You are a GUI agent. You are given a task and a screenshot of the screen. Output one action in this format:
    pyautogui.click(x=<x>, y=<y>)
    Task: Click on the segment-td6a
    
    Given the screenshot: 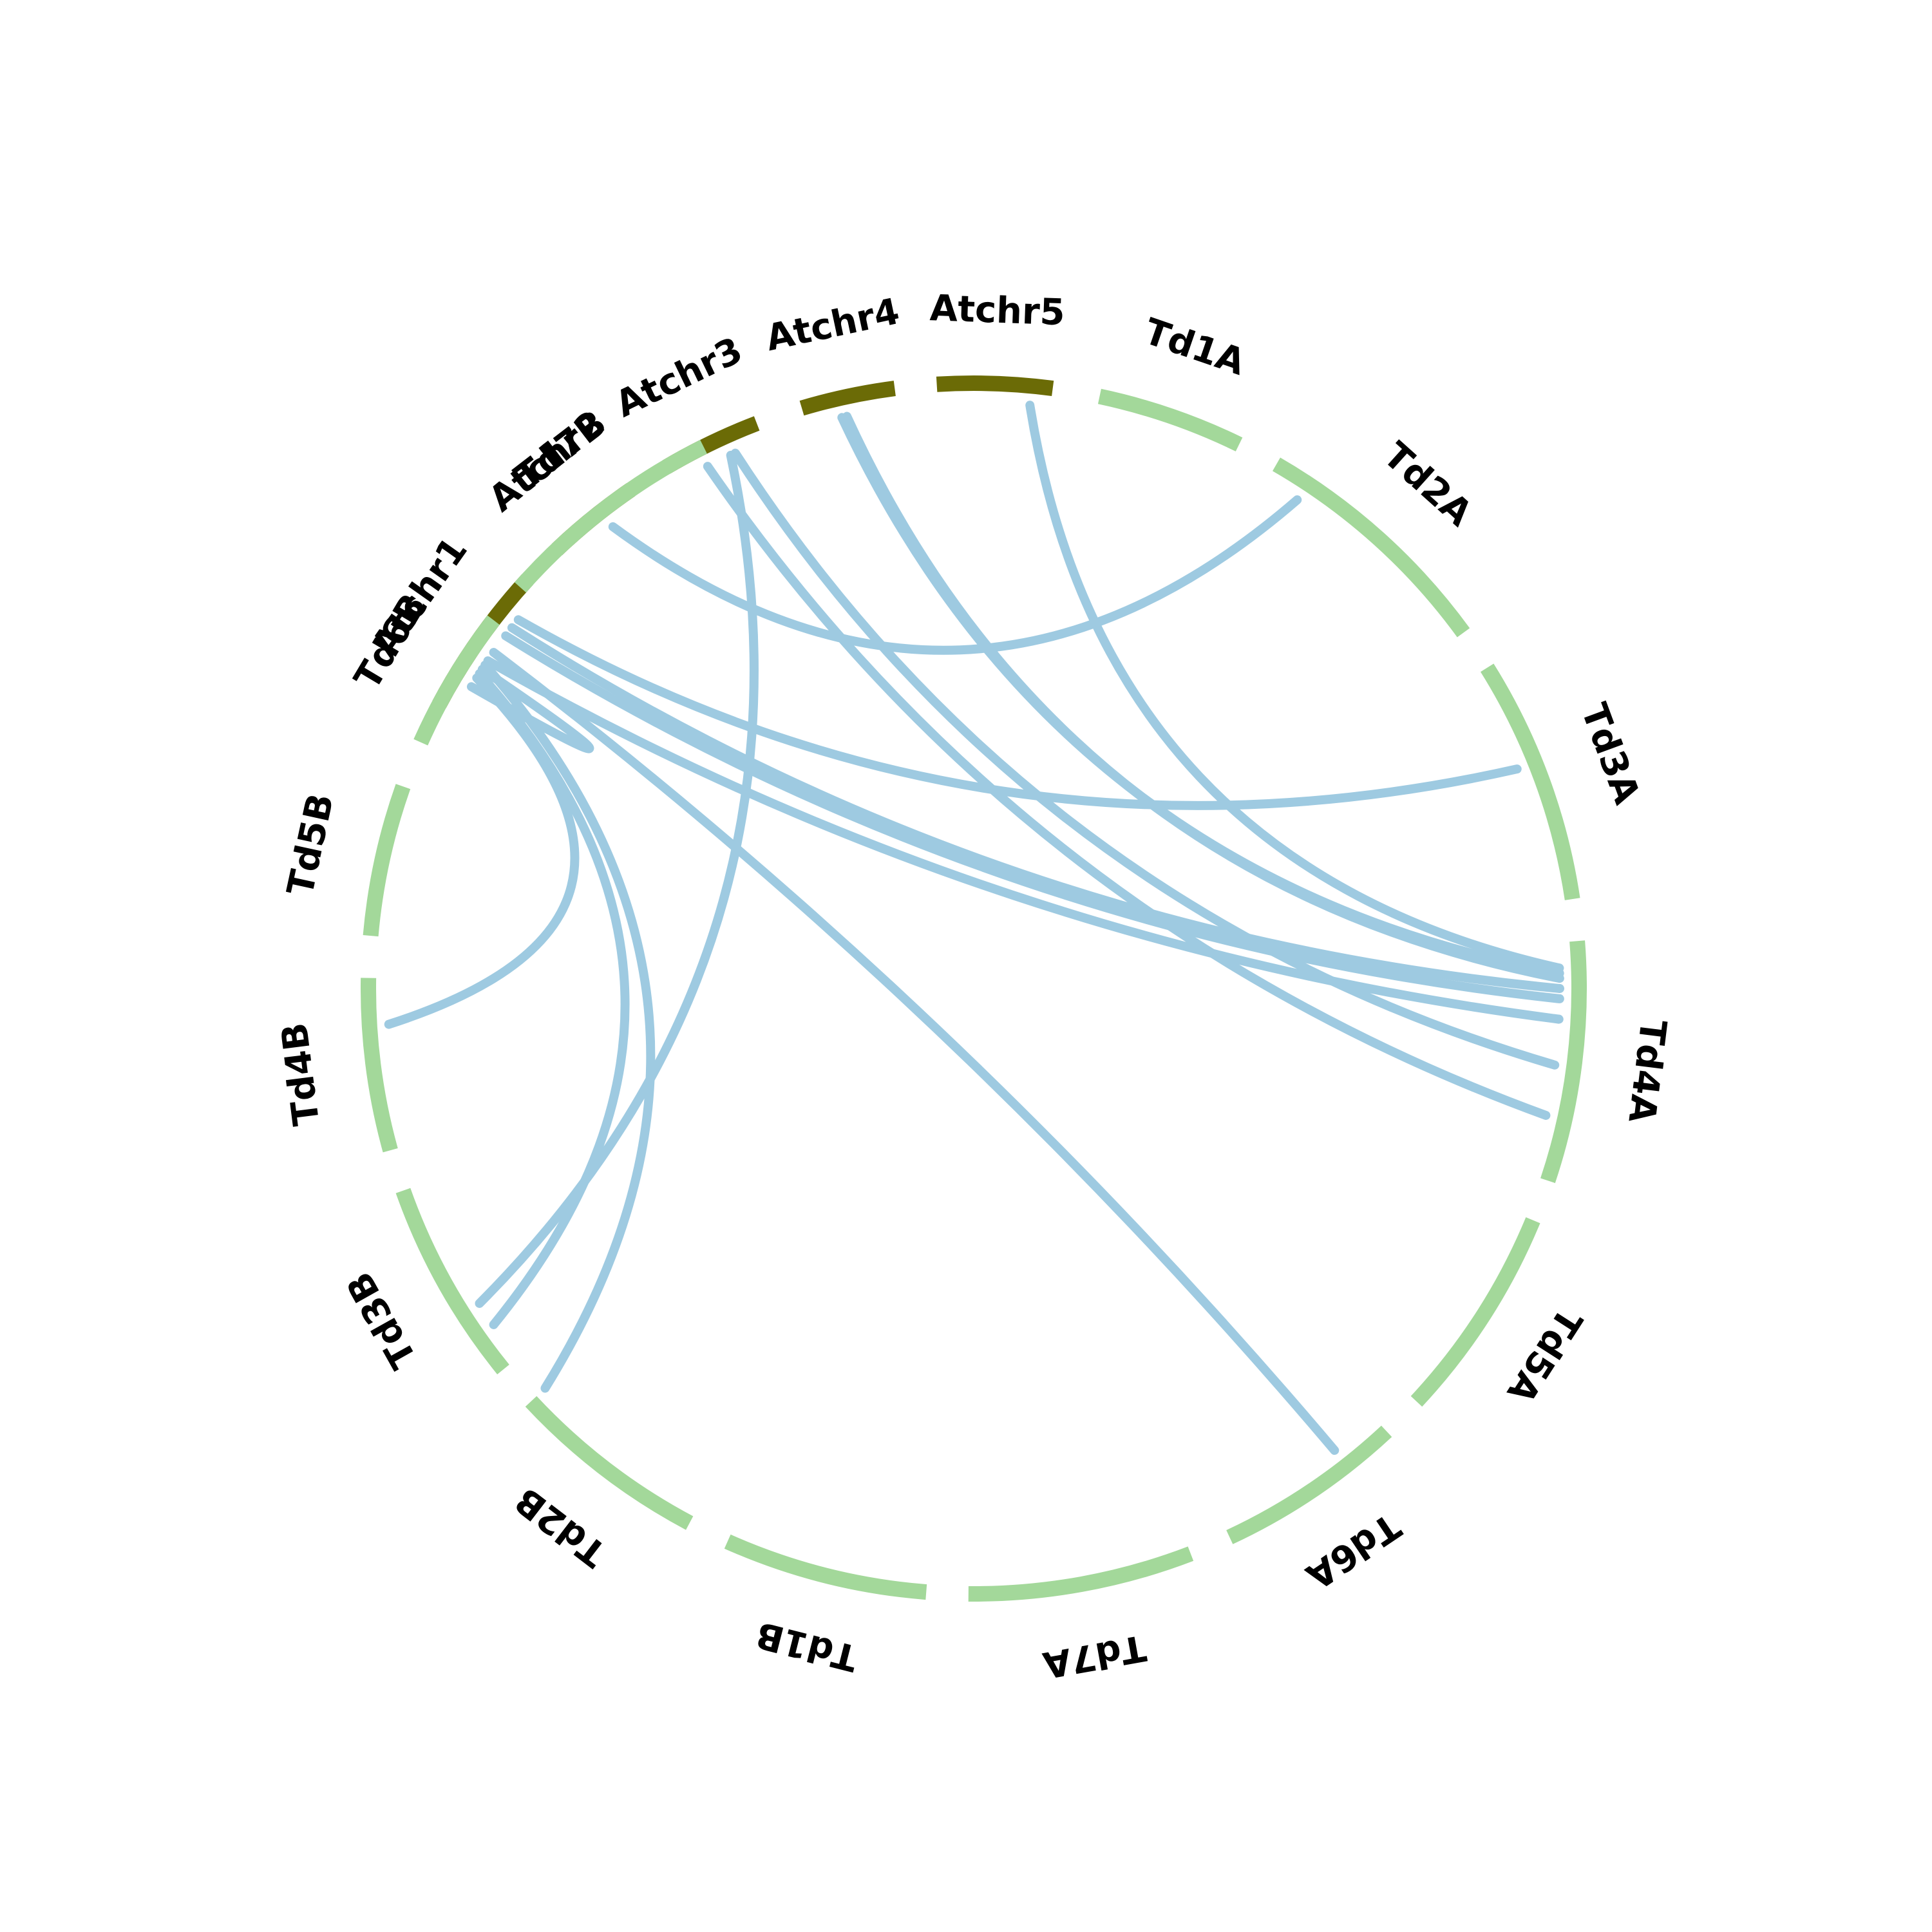 What is the action you would take?
    pyautogui.click(x=1309, y=1484)
    